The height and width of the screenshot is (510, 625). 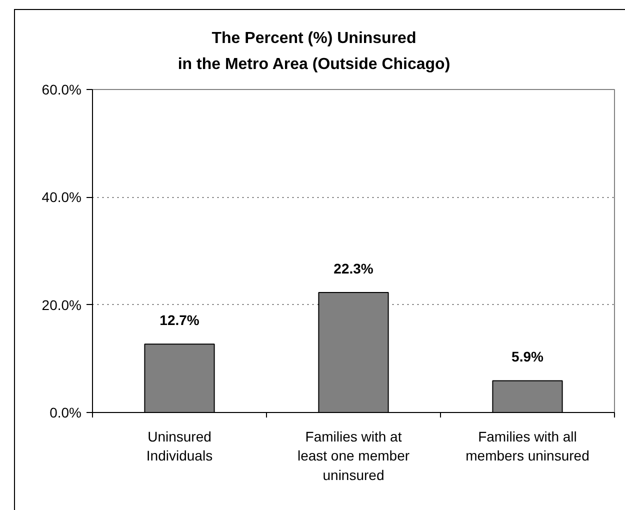 I want to click on data-label: 5.9%, so click(x=528, y=356).